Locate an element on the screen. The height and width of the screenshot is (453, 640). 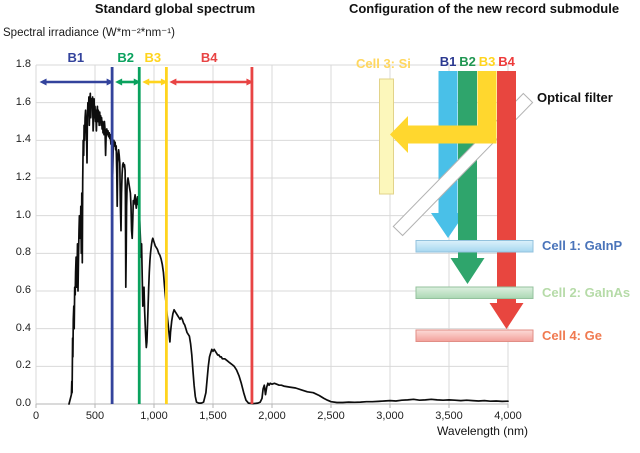
x-tick-label: 2,000 is located at coordinates (272, 416).